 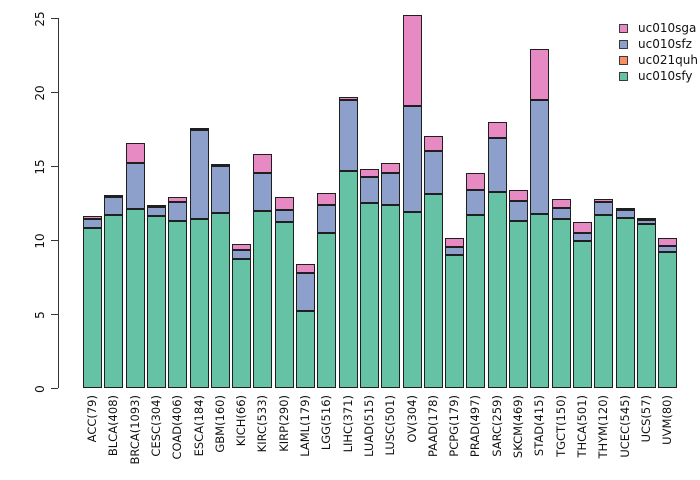 What do you see at coordinates (58, 203) in the screenshot?
I see `y-axis-line` at bounding box center [58, 203].